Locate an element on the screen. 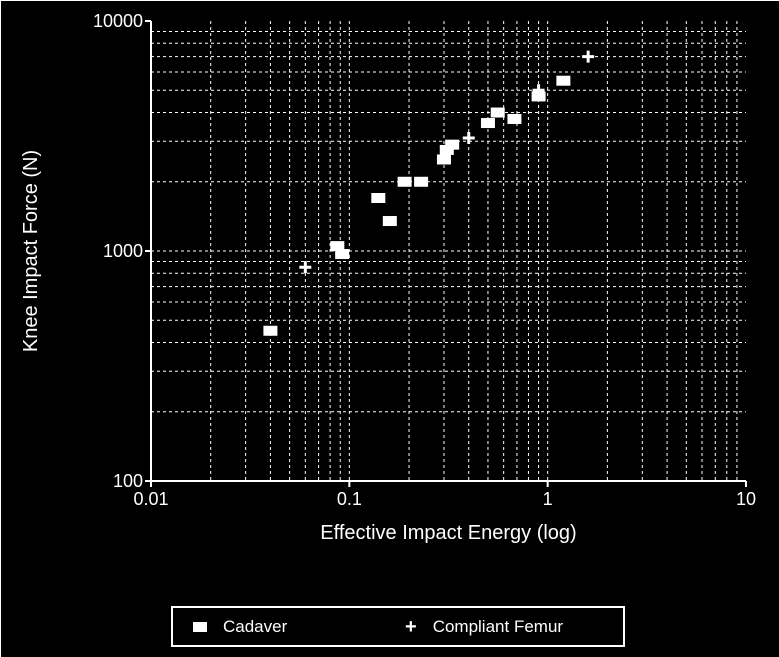 This screenshot has width=779, height=657. y-tick-label: 1000 is located at coordinates (123, 251).